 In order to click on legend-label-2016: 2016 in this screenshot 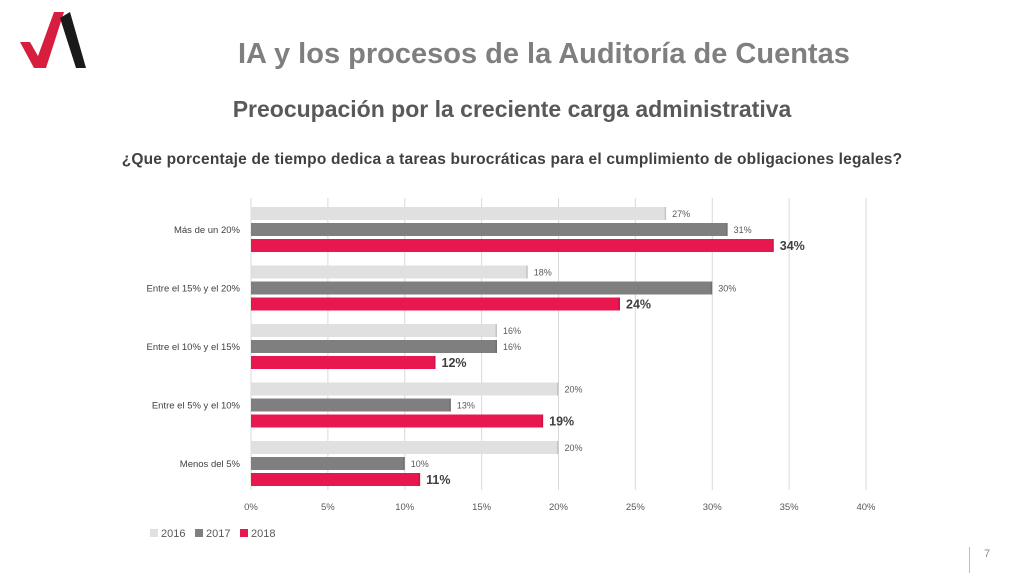, I will do `click(173, 534)`.